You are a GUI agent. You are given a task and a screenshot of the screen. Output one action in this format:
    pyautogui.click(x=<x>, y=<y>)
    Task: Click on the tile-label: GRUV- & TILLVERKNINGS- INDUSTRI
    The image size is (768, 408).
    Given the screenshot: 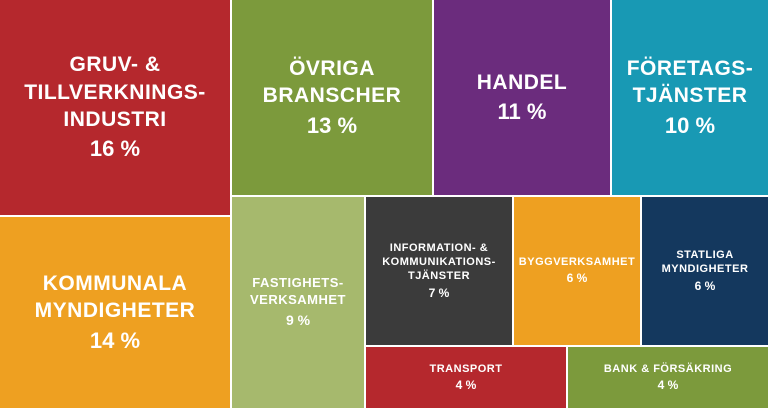 What is the action you would take?
    pyautogui.click(x=115, y=92)
    